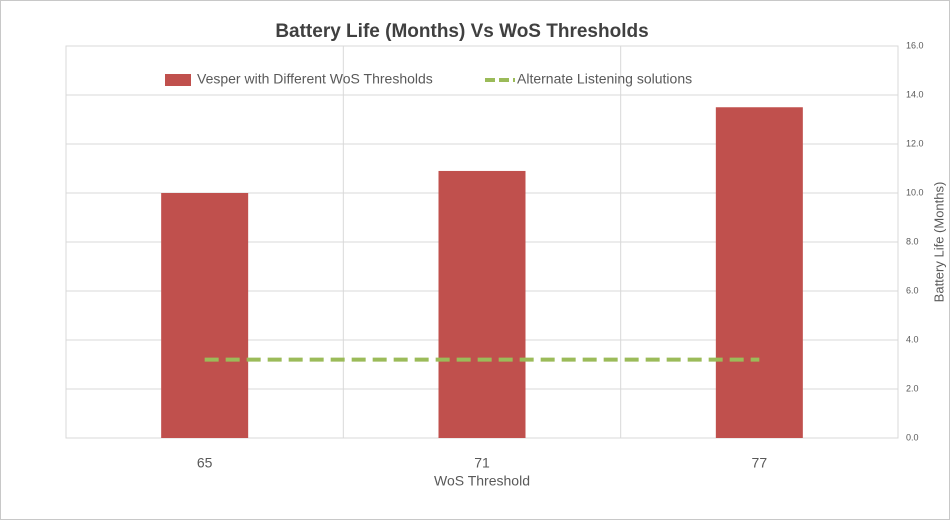 The width and height of the screenshot is (950, 520). I want to click on x-tick-label: 71, so click(482, 463).